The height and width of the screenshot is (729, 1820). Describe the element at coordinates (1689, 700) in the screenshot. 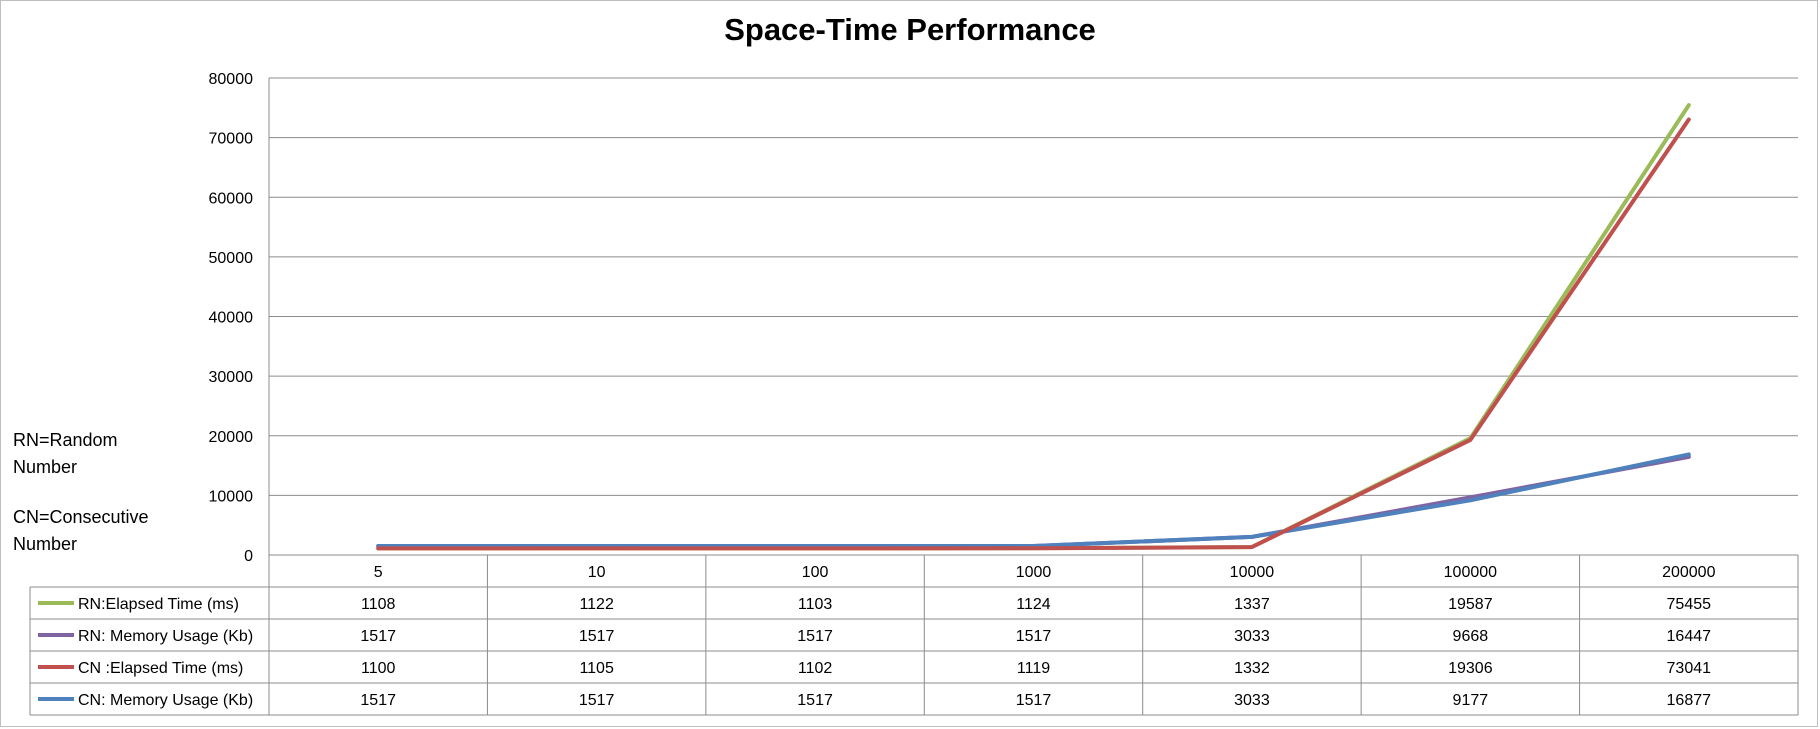

I see `data-value-label: 16877` at that location.